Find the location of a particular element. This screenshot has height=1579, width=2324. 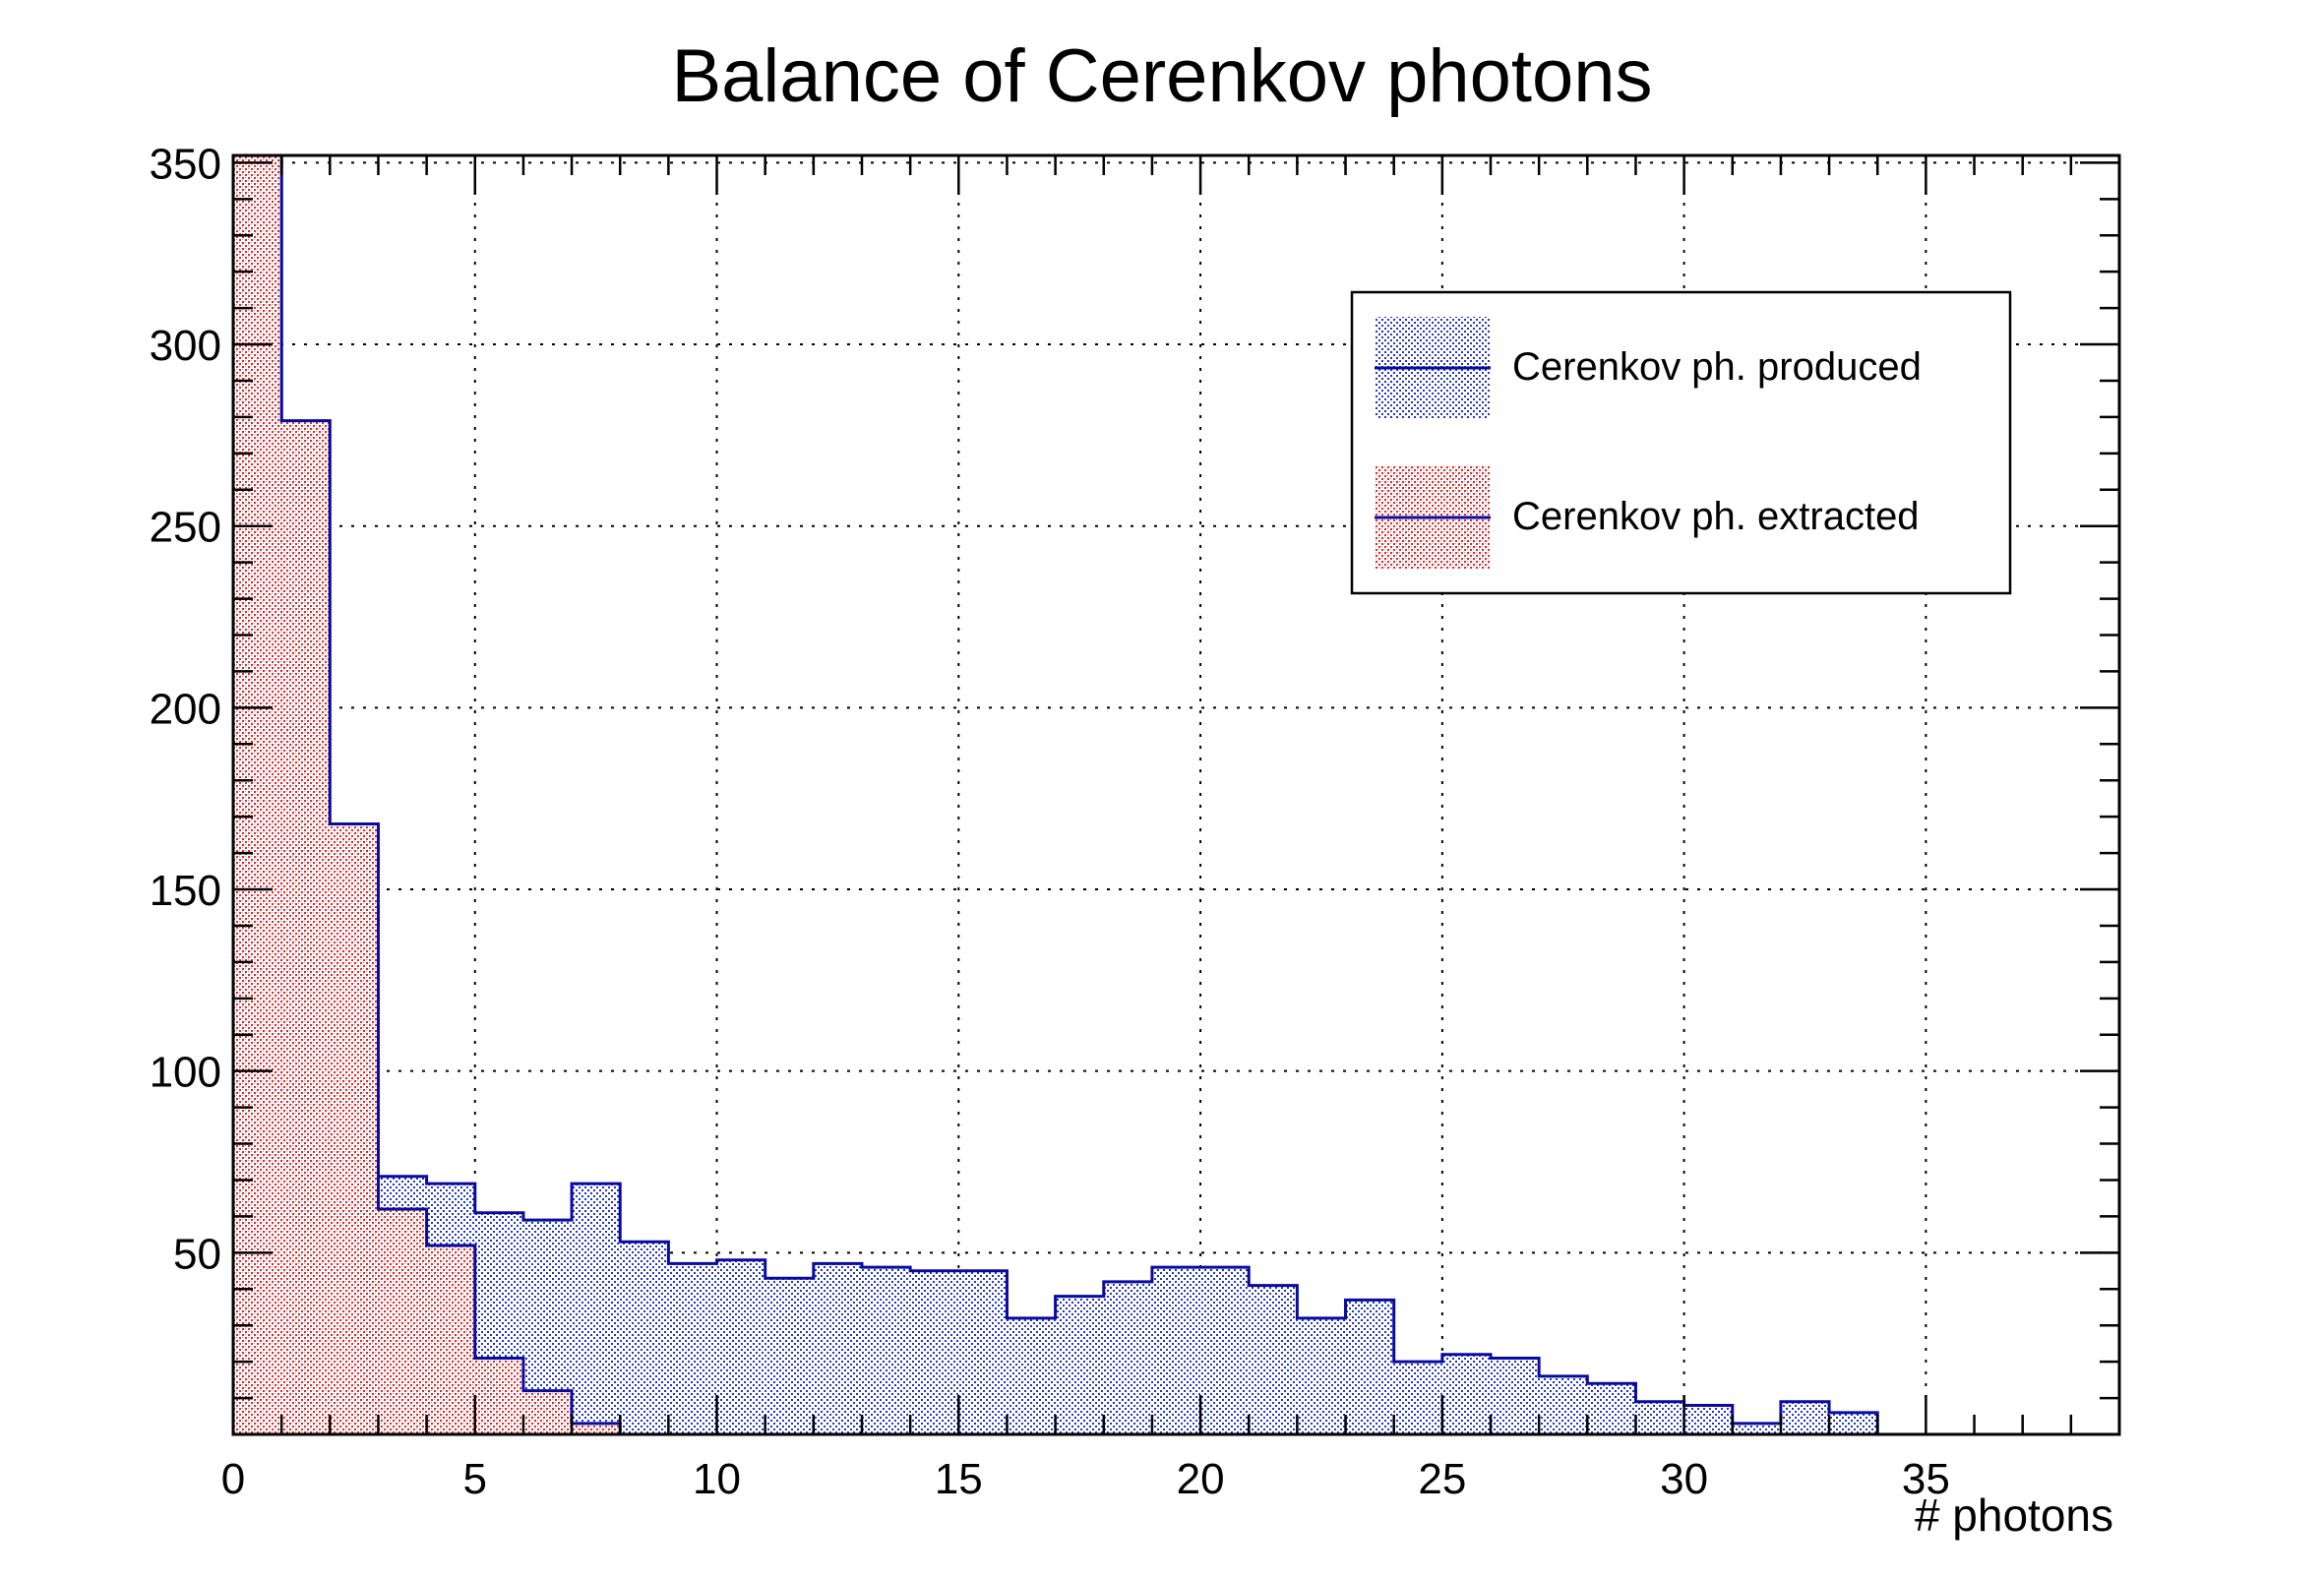

y-tick-label: 100 is located at coordinates (185, 1073).